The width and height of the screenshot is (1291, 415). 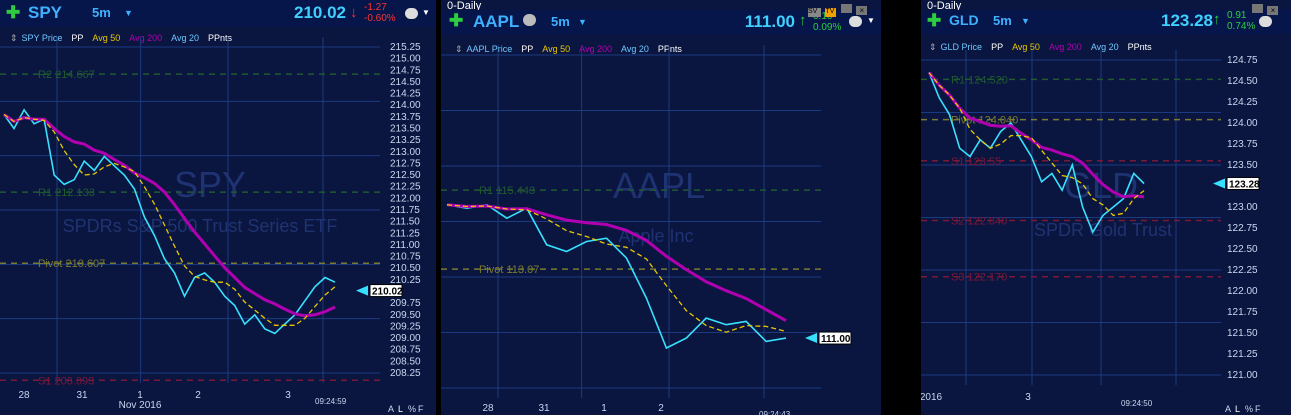 What do you see at coordinates (803, 20) in the screenshot?
I see `arrow-up-icon: ↑` at bounding box center [803, 20].